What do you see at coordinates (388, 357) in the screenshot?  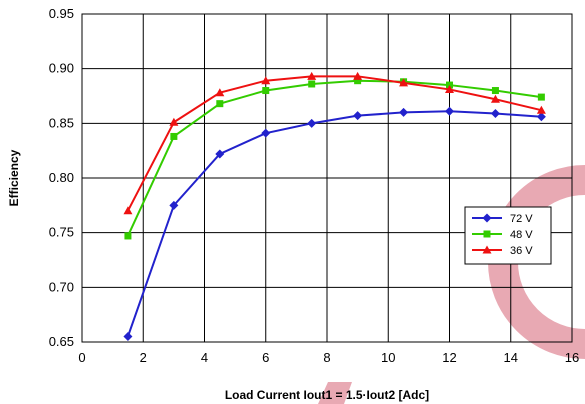 I see `x-tick-label: 10` at bounding box center [388, 357].